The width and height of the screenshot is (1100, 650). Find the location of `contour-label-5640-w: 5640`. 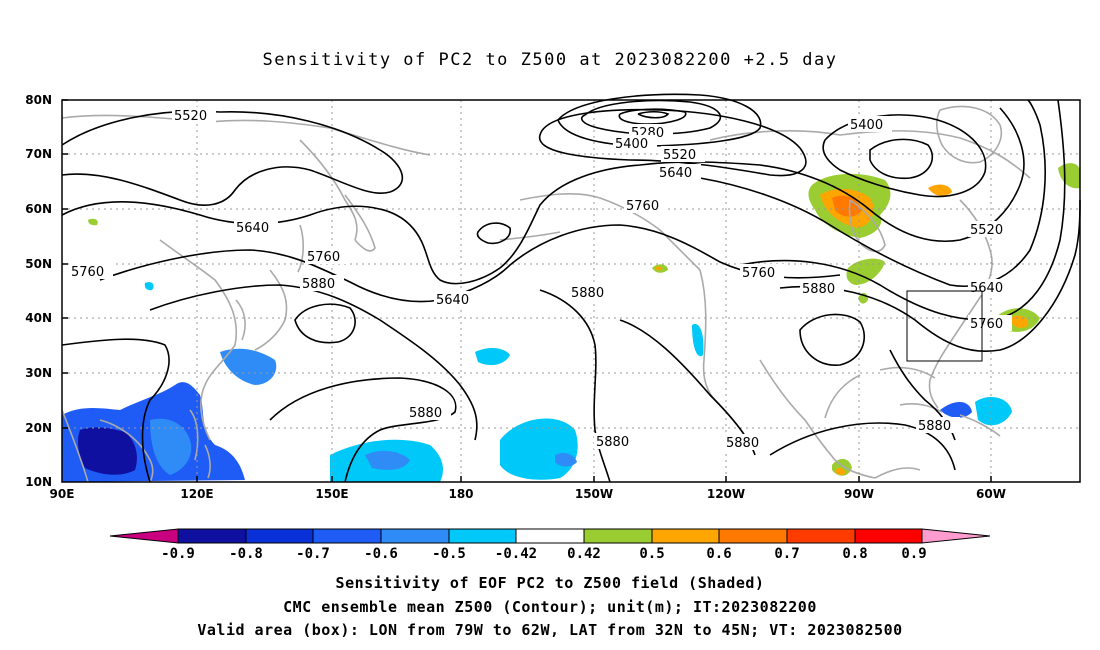

contour-label-5640-w: 5640 is located at coordinates (252, 228).